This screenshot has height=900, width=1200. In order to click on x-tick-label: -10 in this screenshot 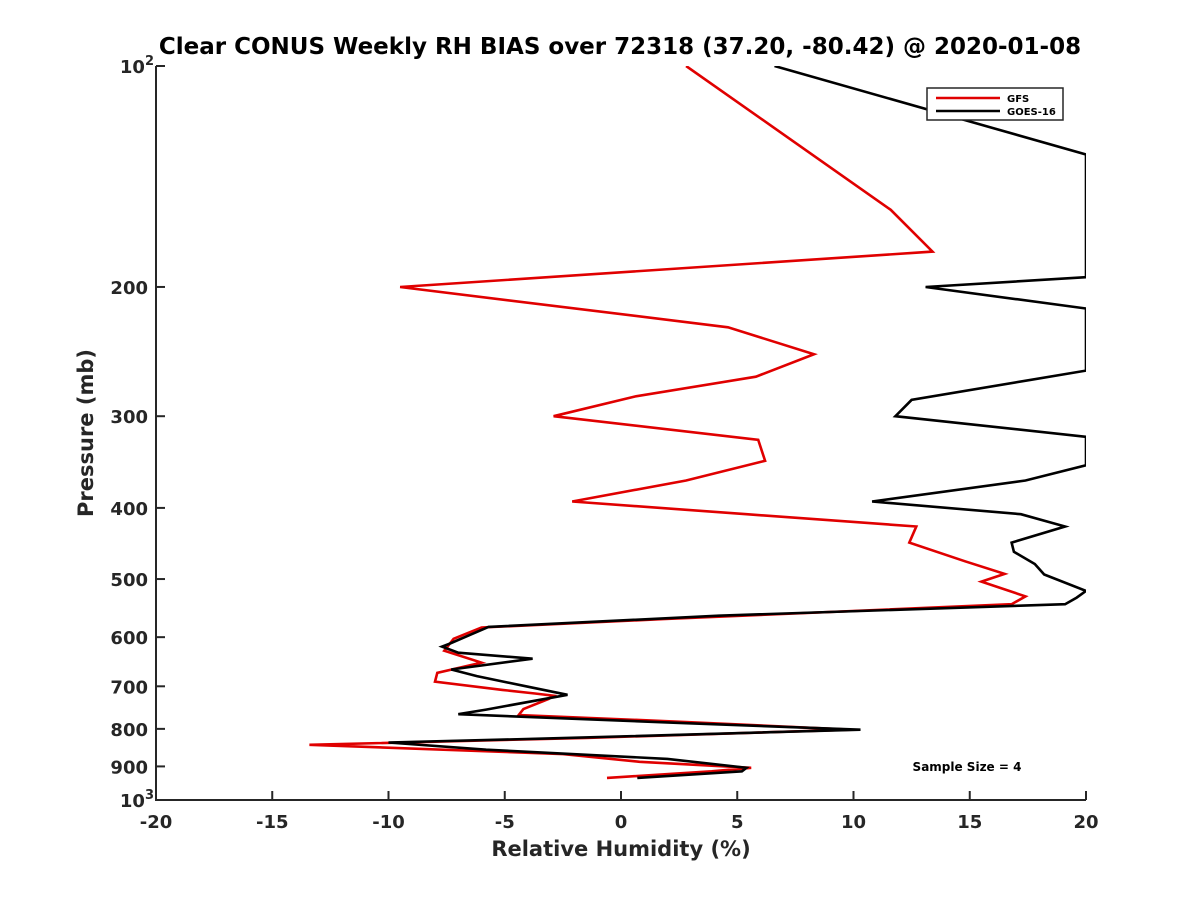, I will do `click(388, 822)`.